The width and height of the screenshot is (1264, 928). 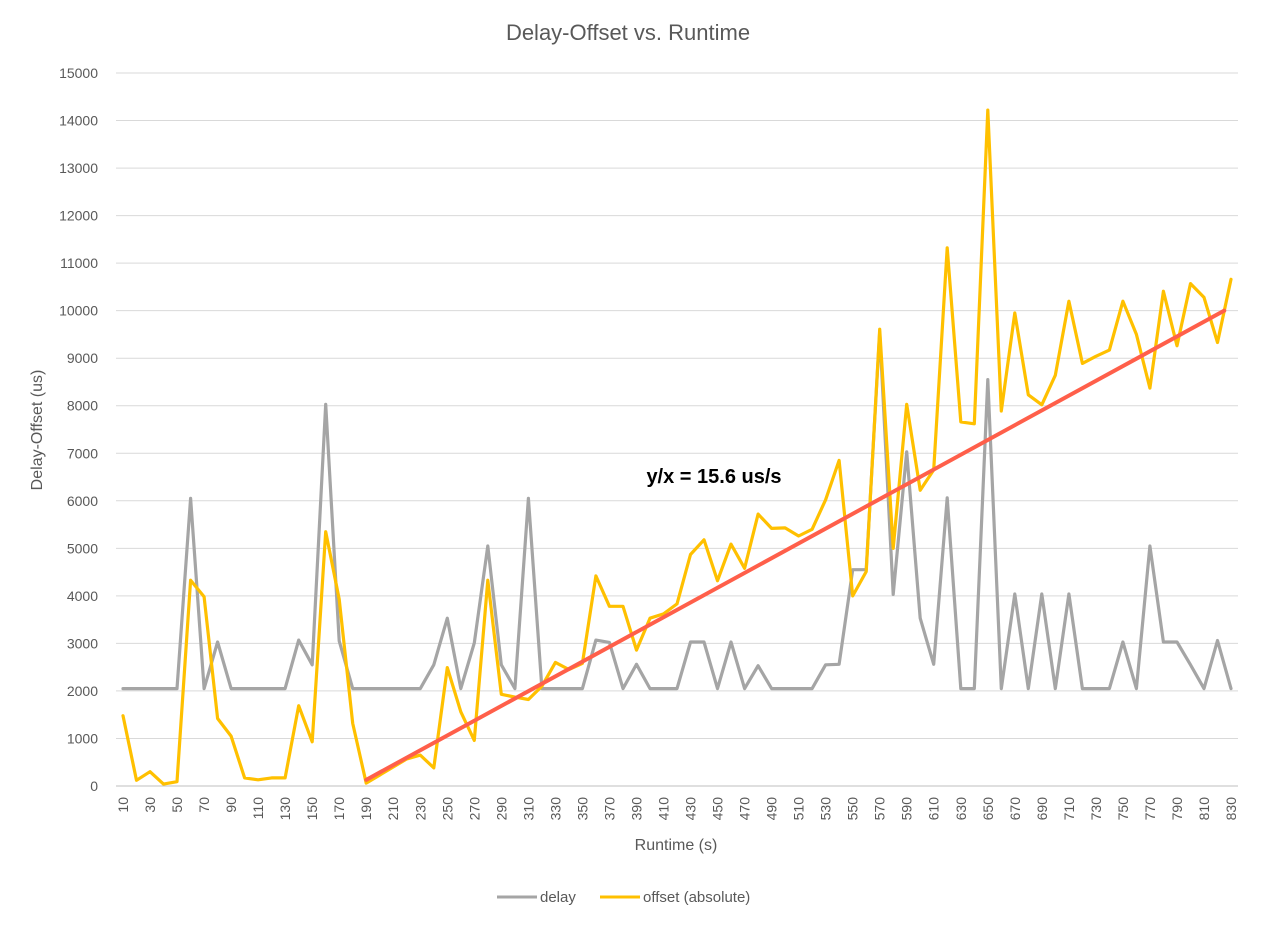 I want to click on x-tick-label: 770, so click(x=1150, y=809).